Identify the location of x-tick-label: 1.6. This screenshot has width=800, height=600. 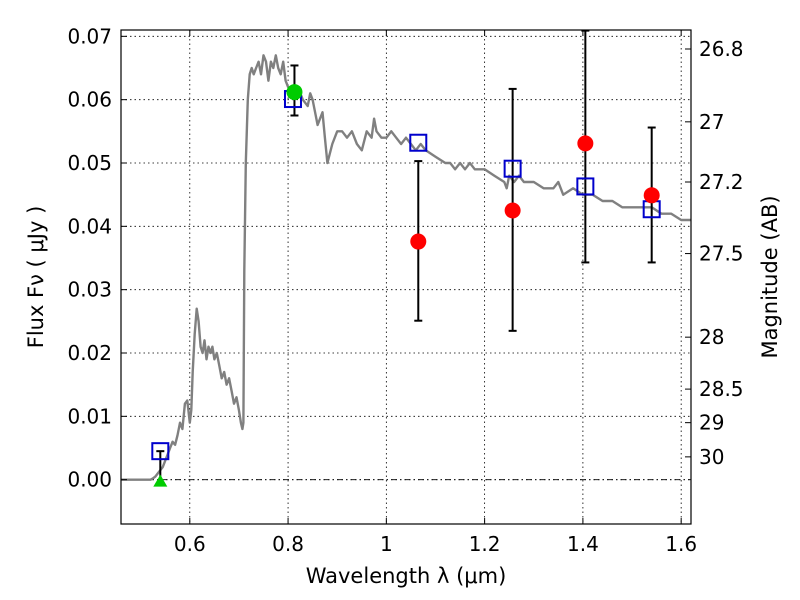
(681, 544).